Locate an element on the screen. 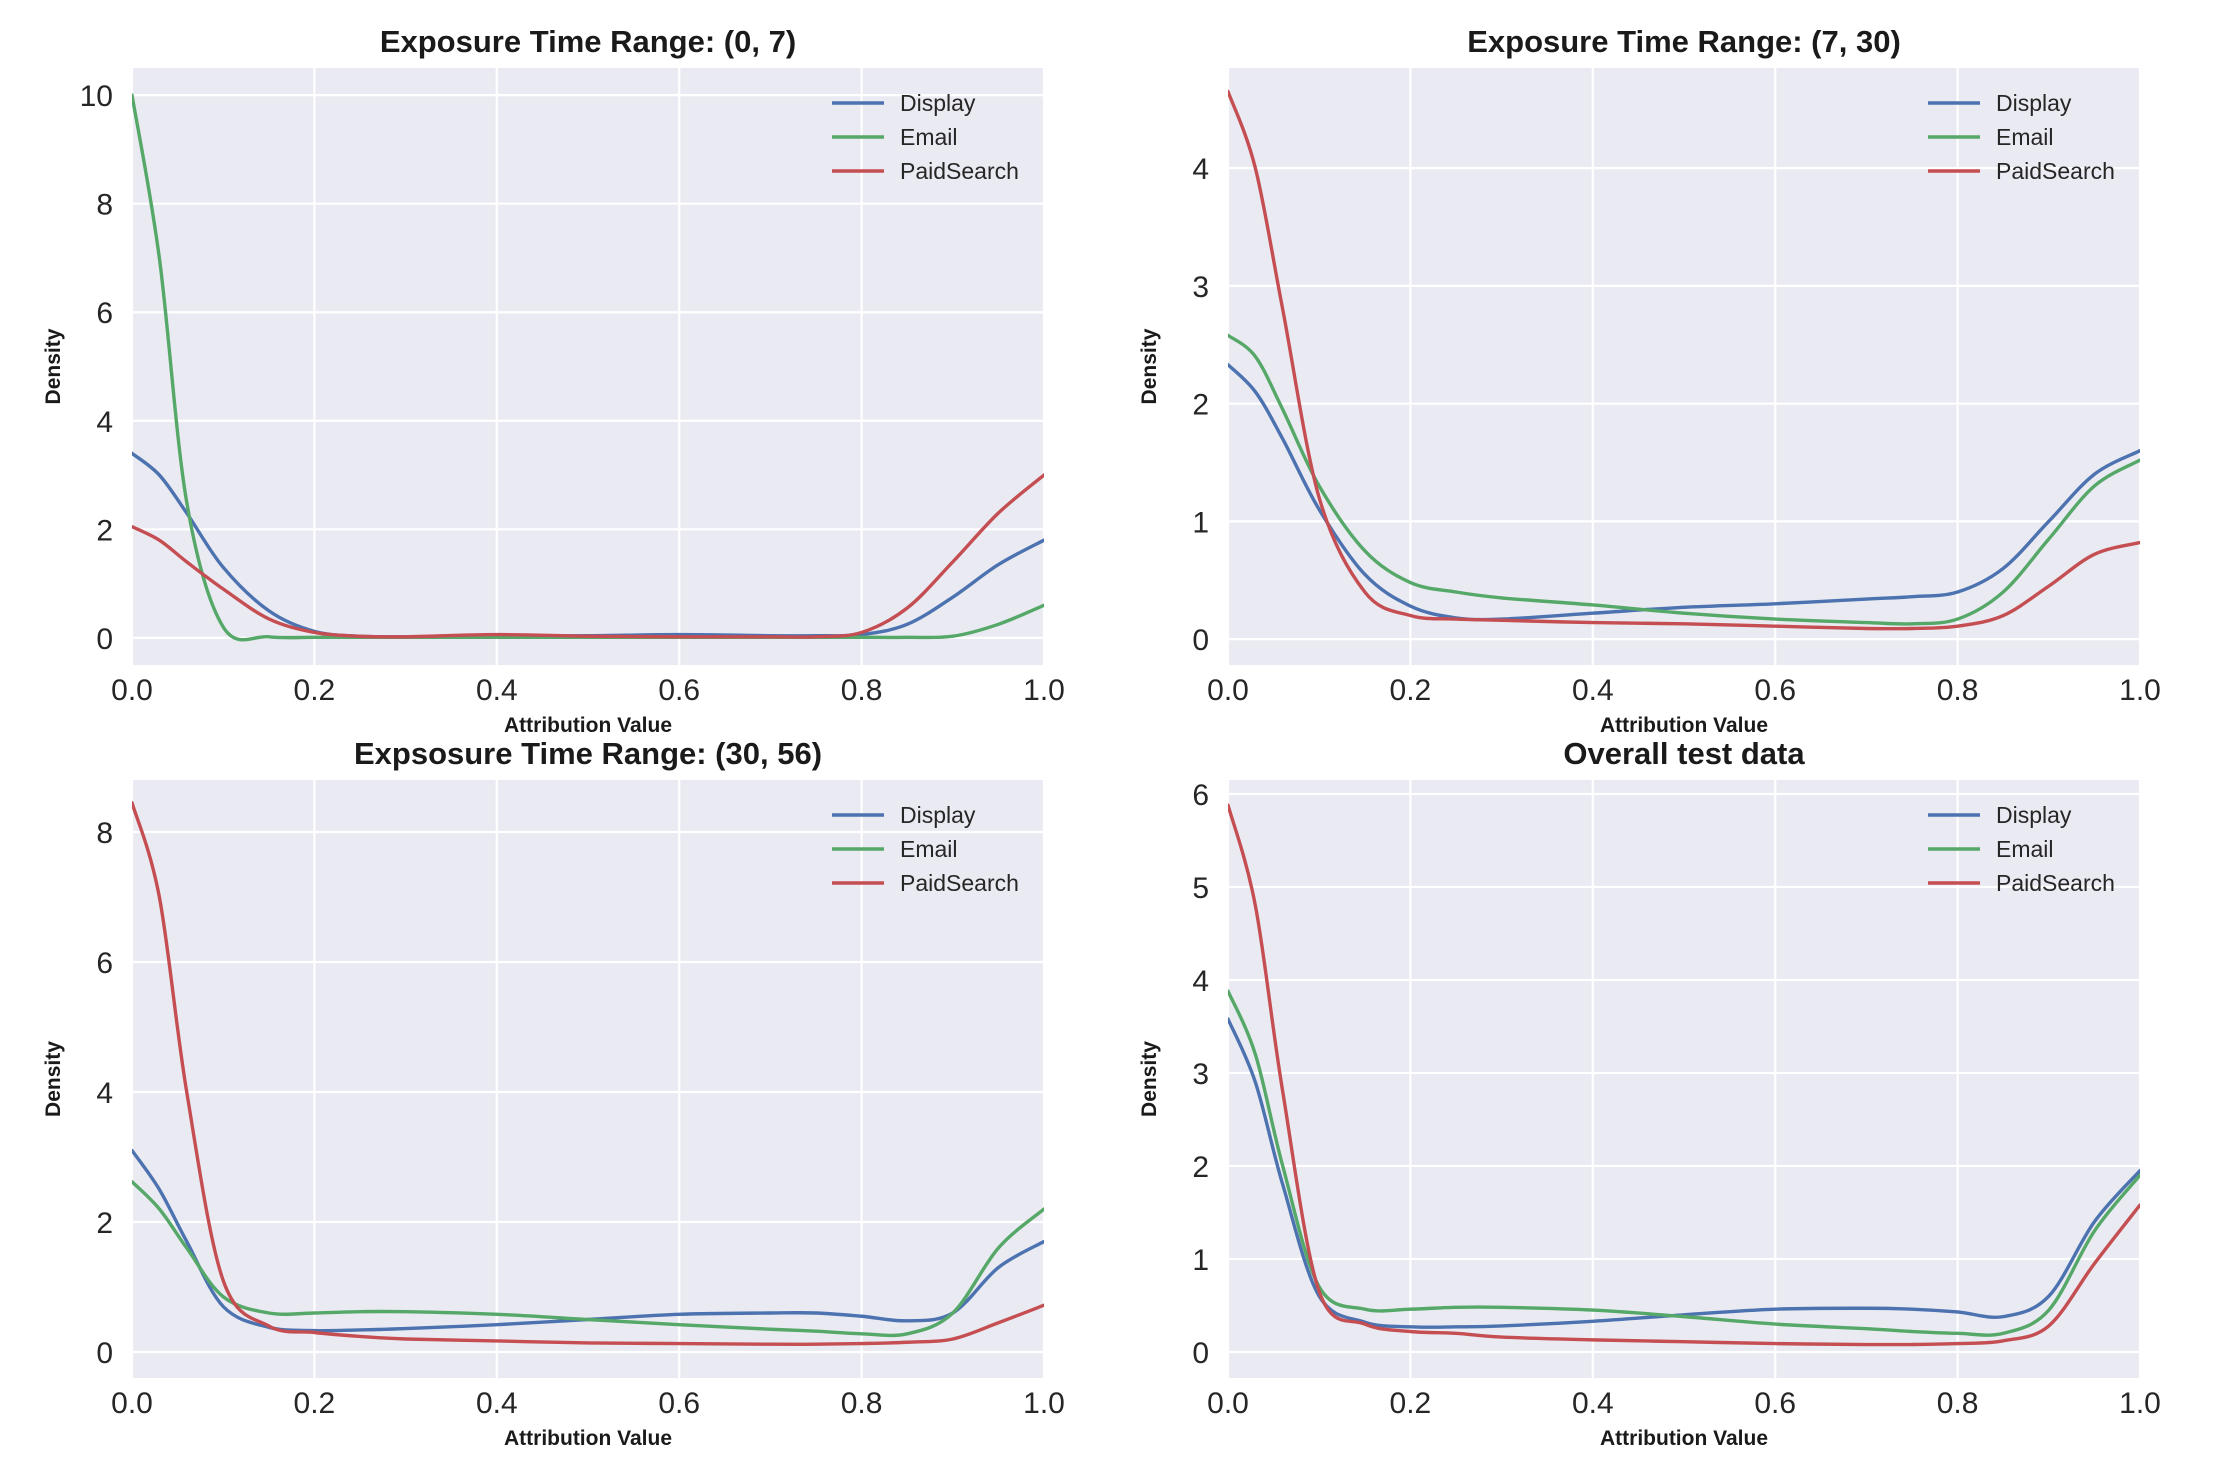 This screenshot has height=1468, width=2226. chart-title: Overall test data is located at coordinates (1684, 753).